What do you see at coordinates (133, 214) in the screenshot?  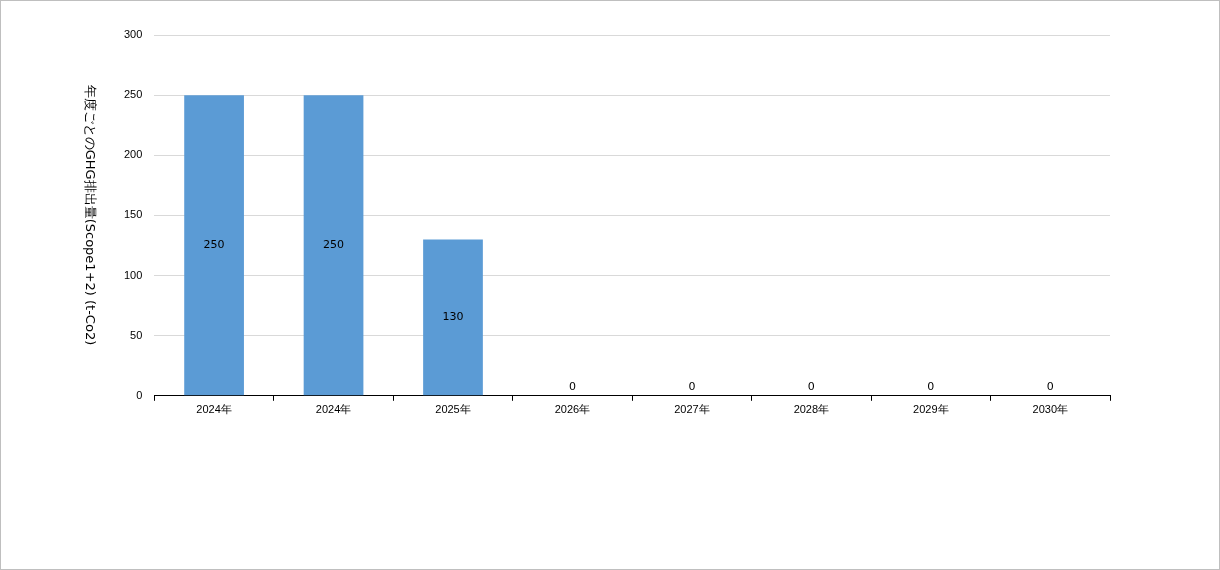 I see `y-tick-label: 150` at bounding box center [133, 214].